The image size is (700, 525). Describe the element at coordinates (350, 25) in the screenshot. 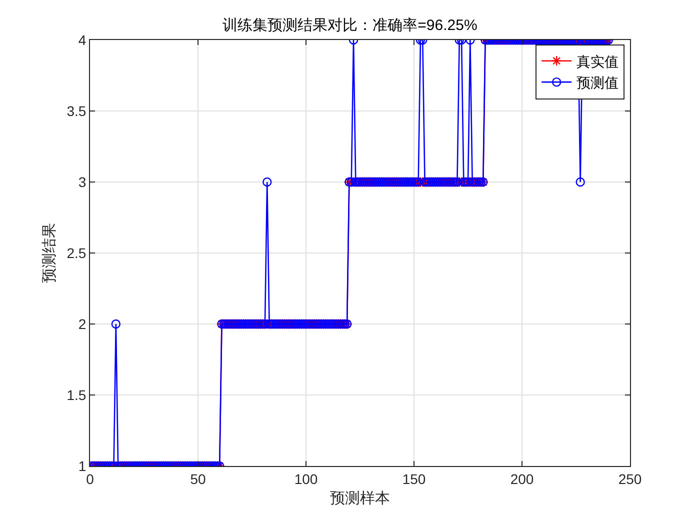

I see `chart-title: 训练集预测结果对比：准确率=96.25%` at that location.